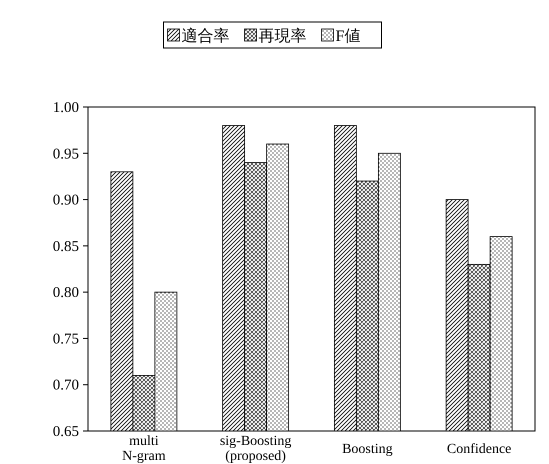 This screenshot has width=549, height=464. I want to click on legend-label: 適合率, so click(206, 36).